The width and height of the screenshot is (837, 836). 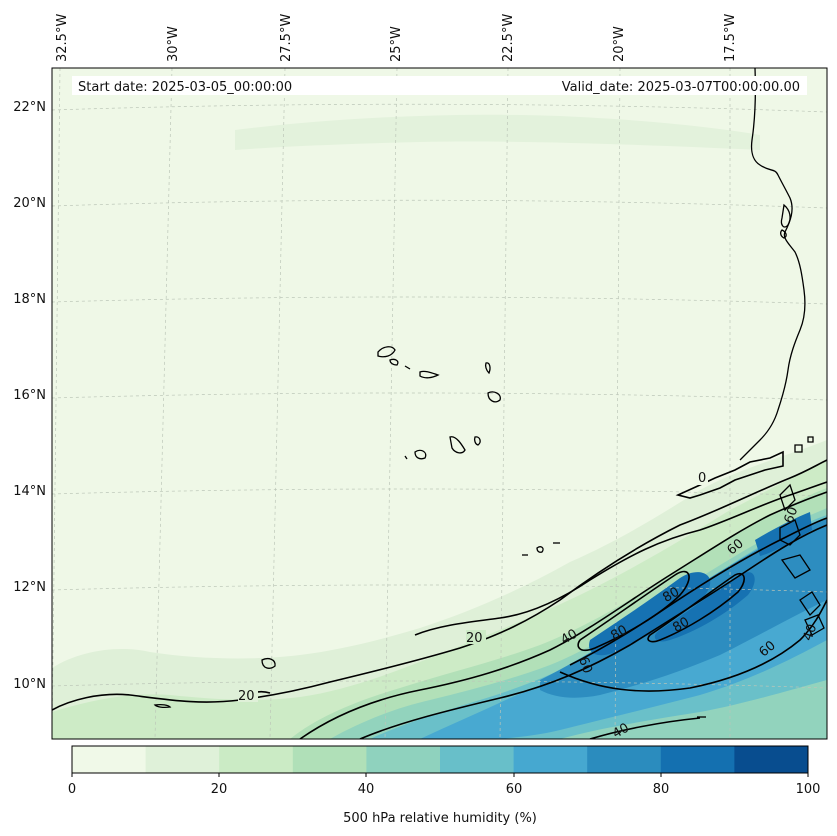 What do you see at coordinates (439, 85) in the screenshot?
I see `header-box` at bounding box center [439, 85].